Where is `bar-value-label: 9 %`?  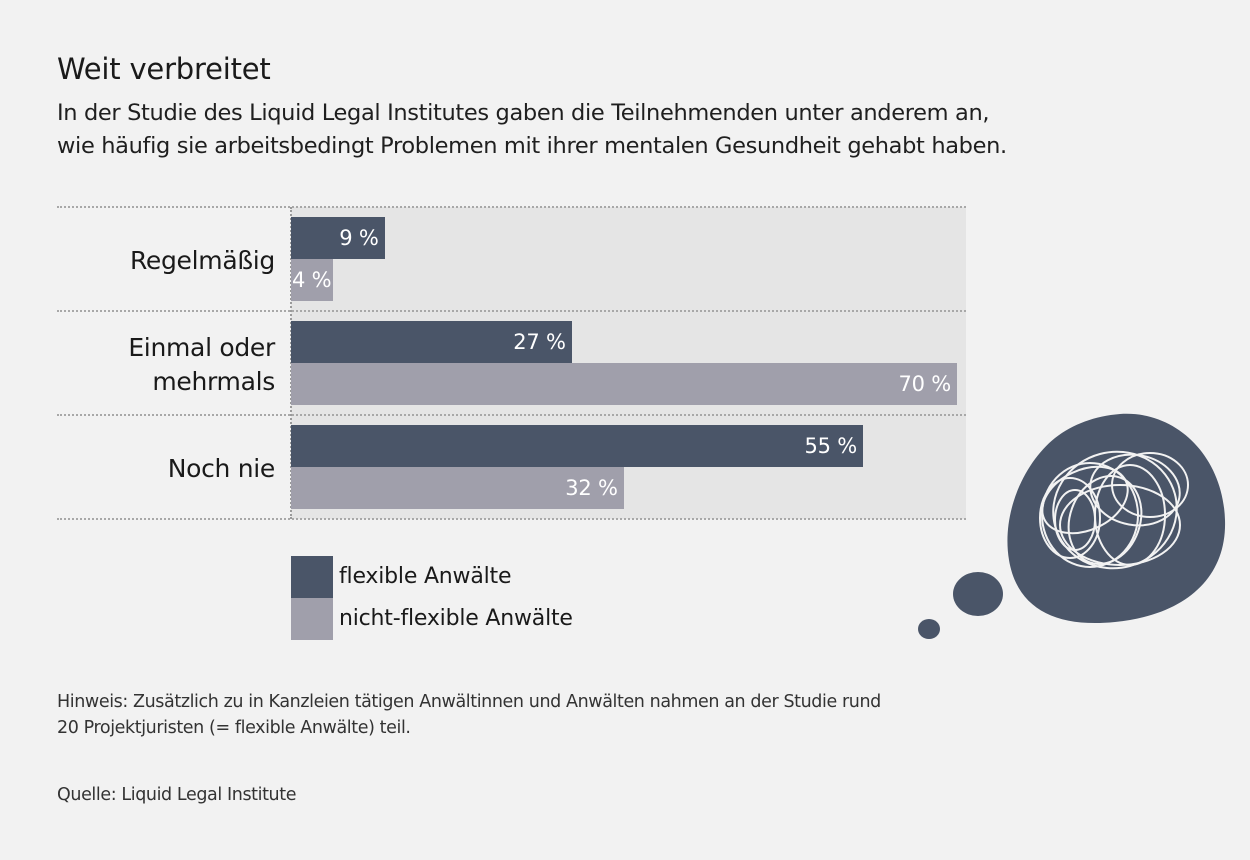 bar-value-label: 9 % is located at coordinates (359, 238).